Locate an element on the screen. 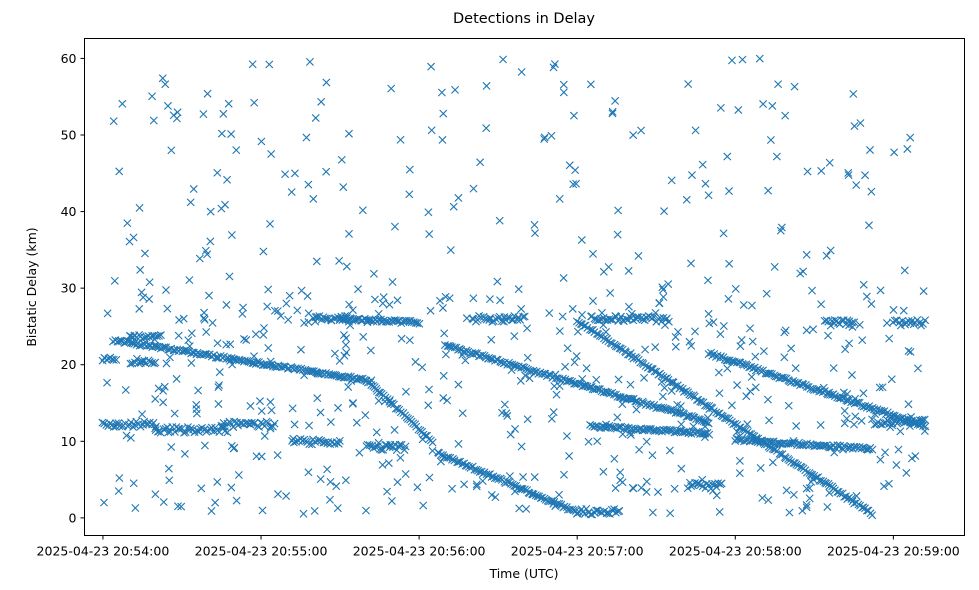 The width and height of the screenshot is (979, 590). x-axis-label: Time (UTC) is located at coordinates (523, 573).